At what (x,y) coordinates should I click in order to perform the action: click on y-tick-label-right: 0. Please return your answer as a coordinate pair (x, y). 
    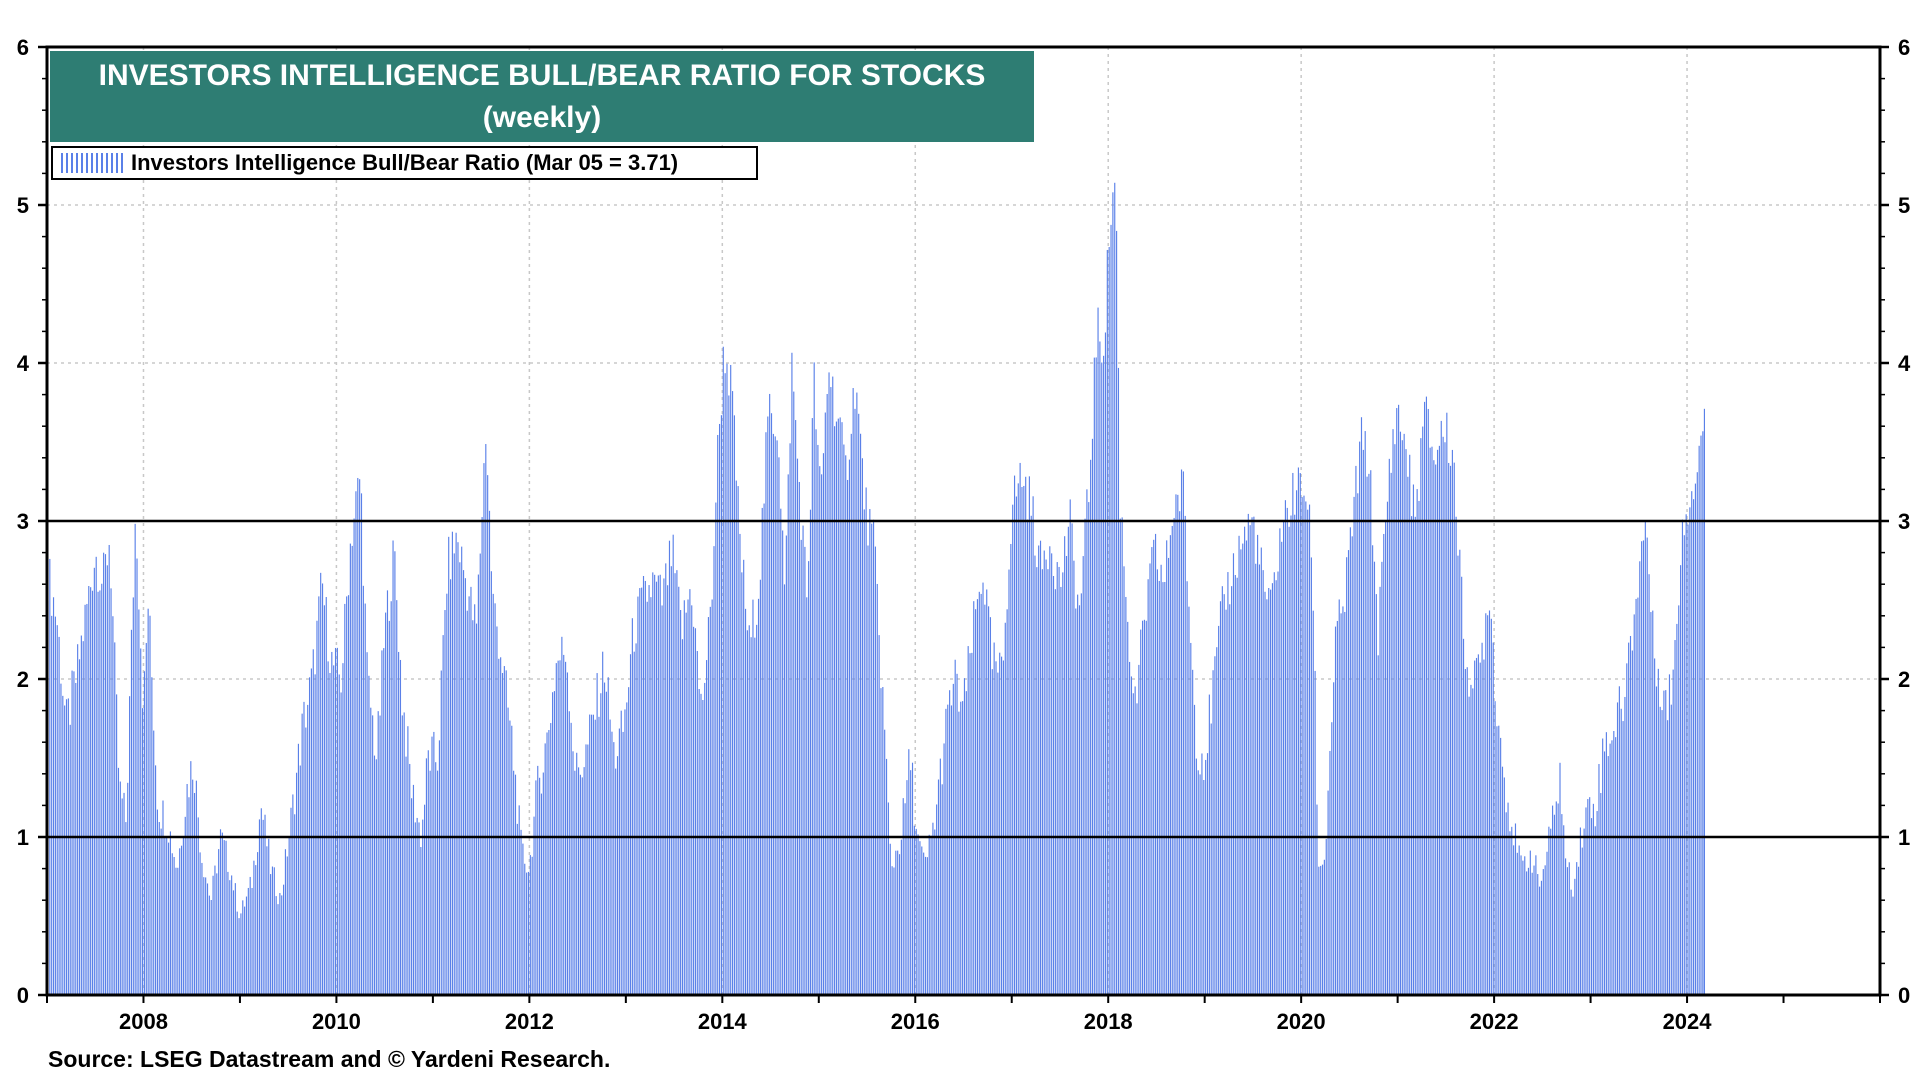
    Looking at the image, I should click on (1904, 995).